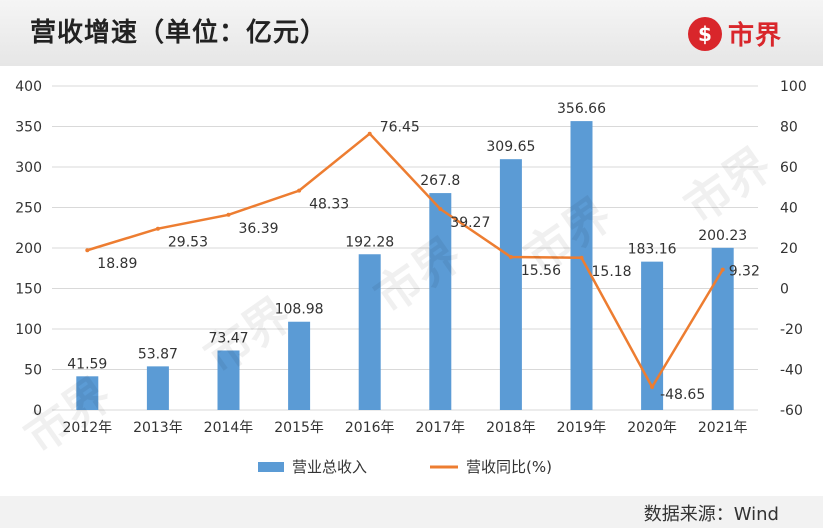  Describe the element at coordinates (509, 467) in the screenshot. I see `legend-label: 营收同比(%)` at that location.